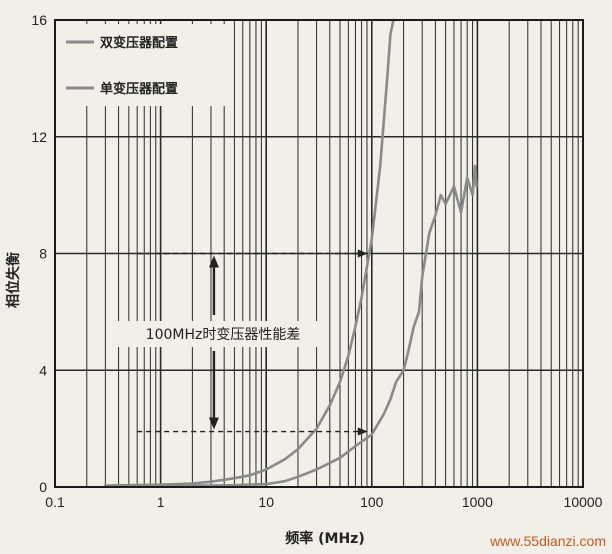 This screenshot has height=554, width=612. What do you see at coordinates (145, 65) in the screenshot?
I see `legend-background` at bounding box center [145, 65].